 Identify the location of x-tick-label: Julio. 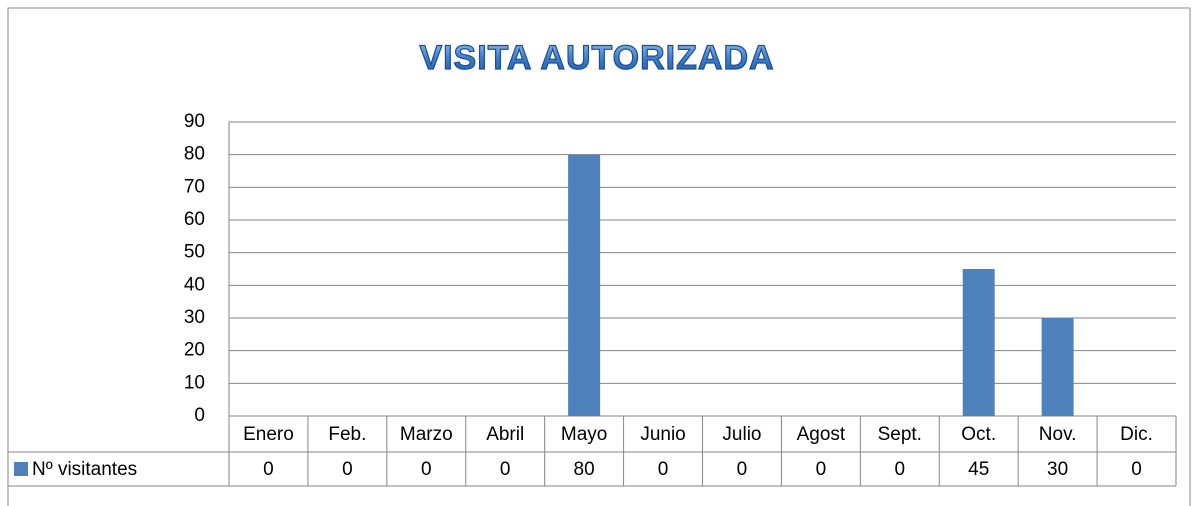
(741, 434).